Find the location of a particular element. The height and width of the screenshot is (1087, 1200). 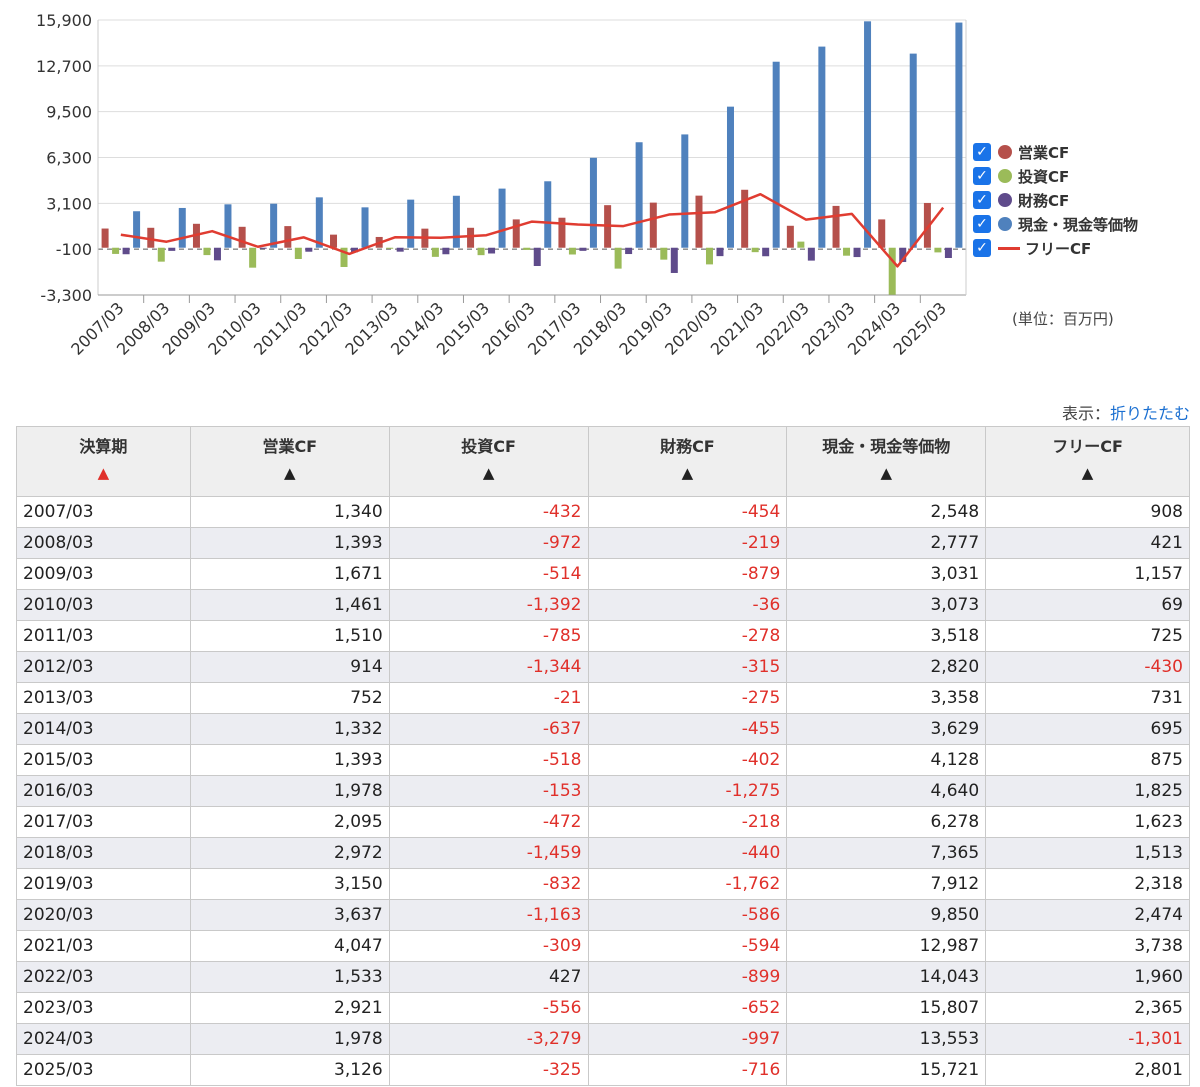

table-row: 2019/03 3,150 -832 -1,762 7,912 2,318 is located at coordinates (603, 884).